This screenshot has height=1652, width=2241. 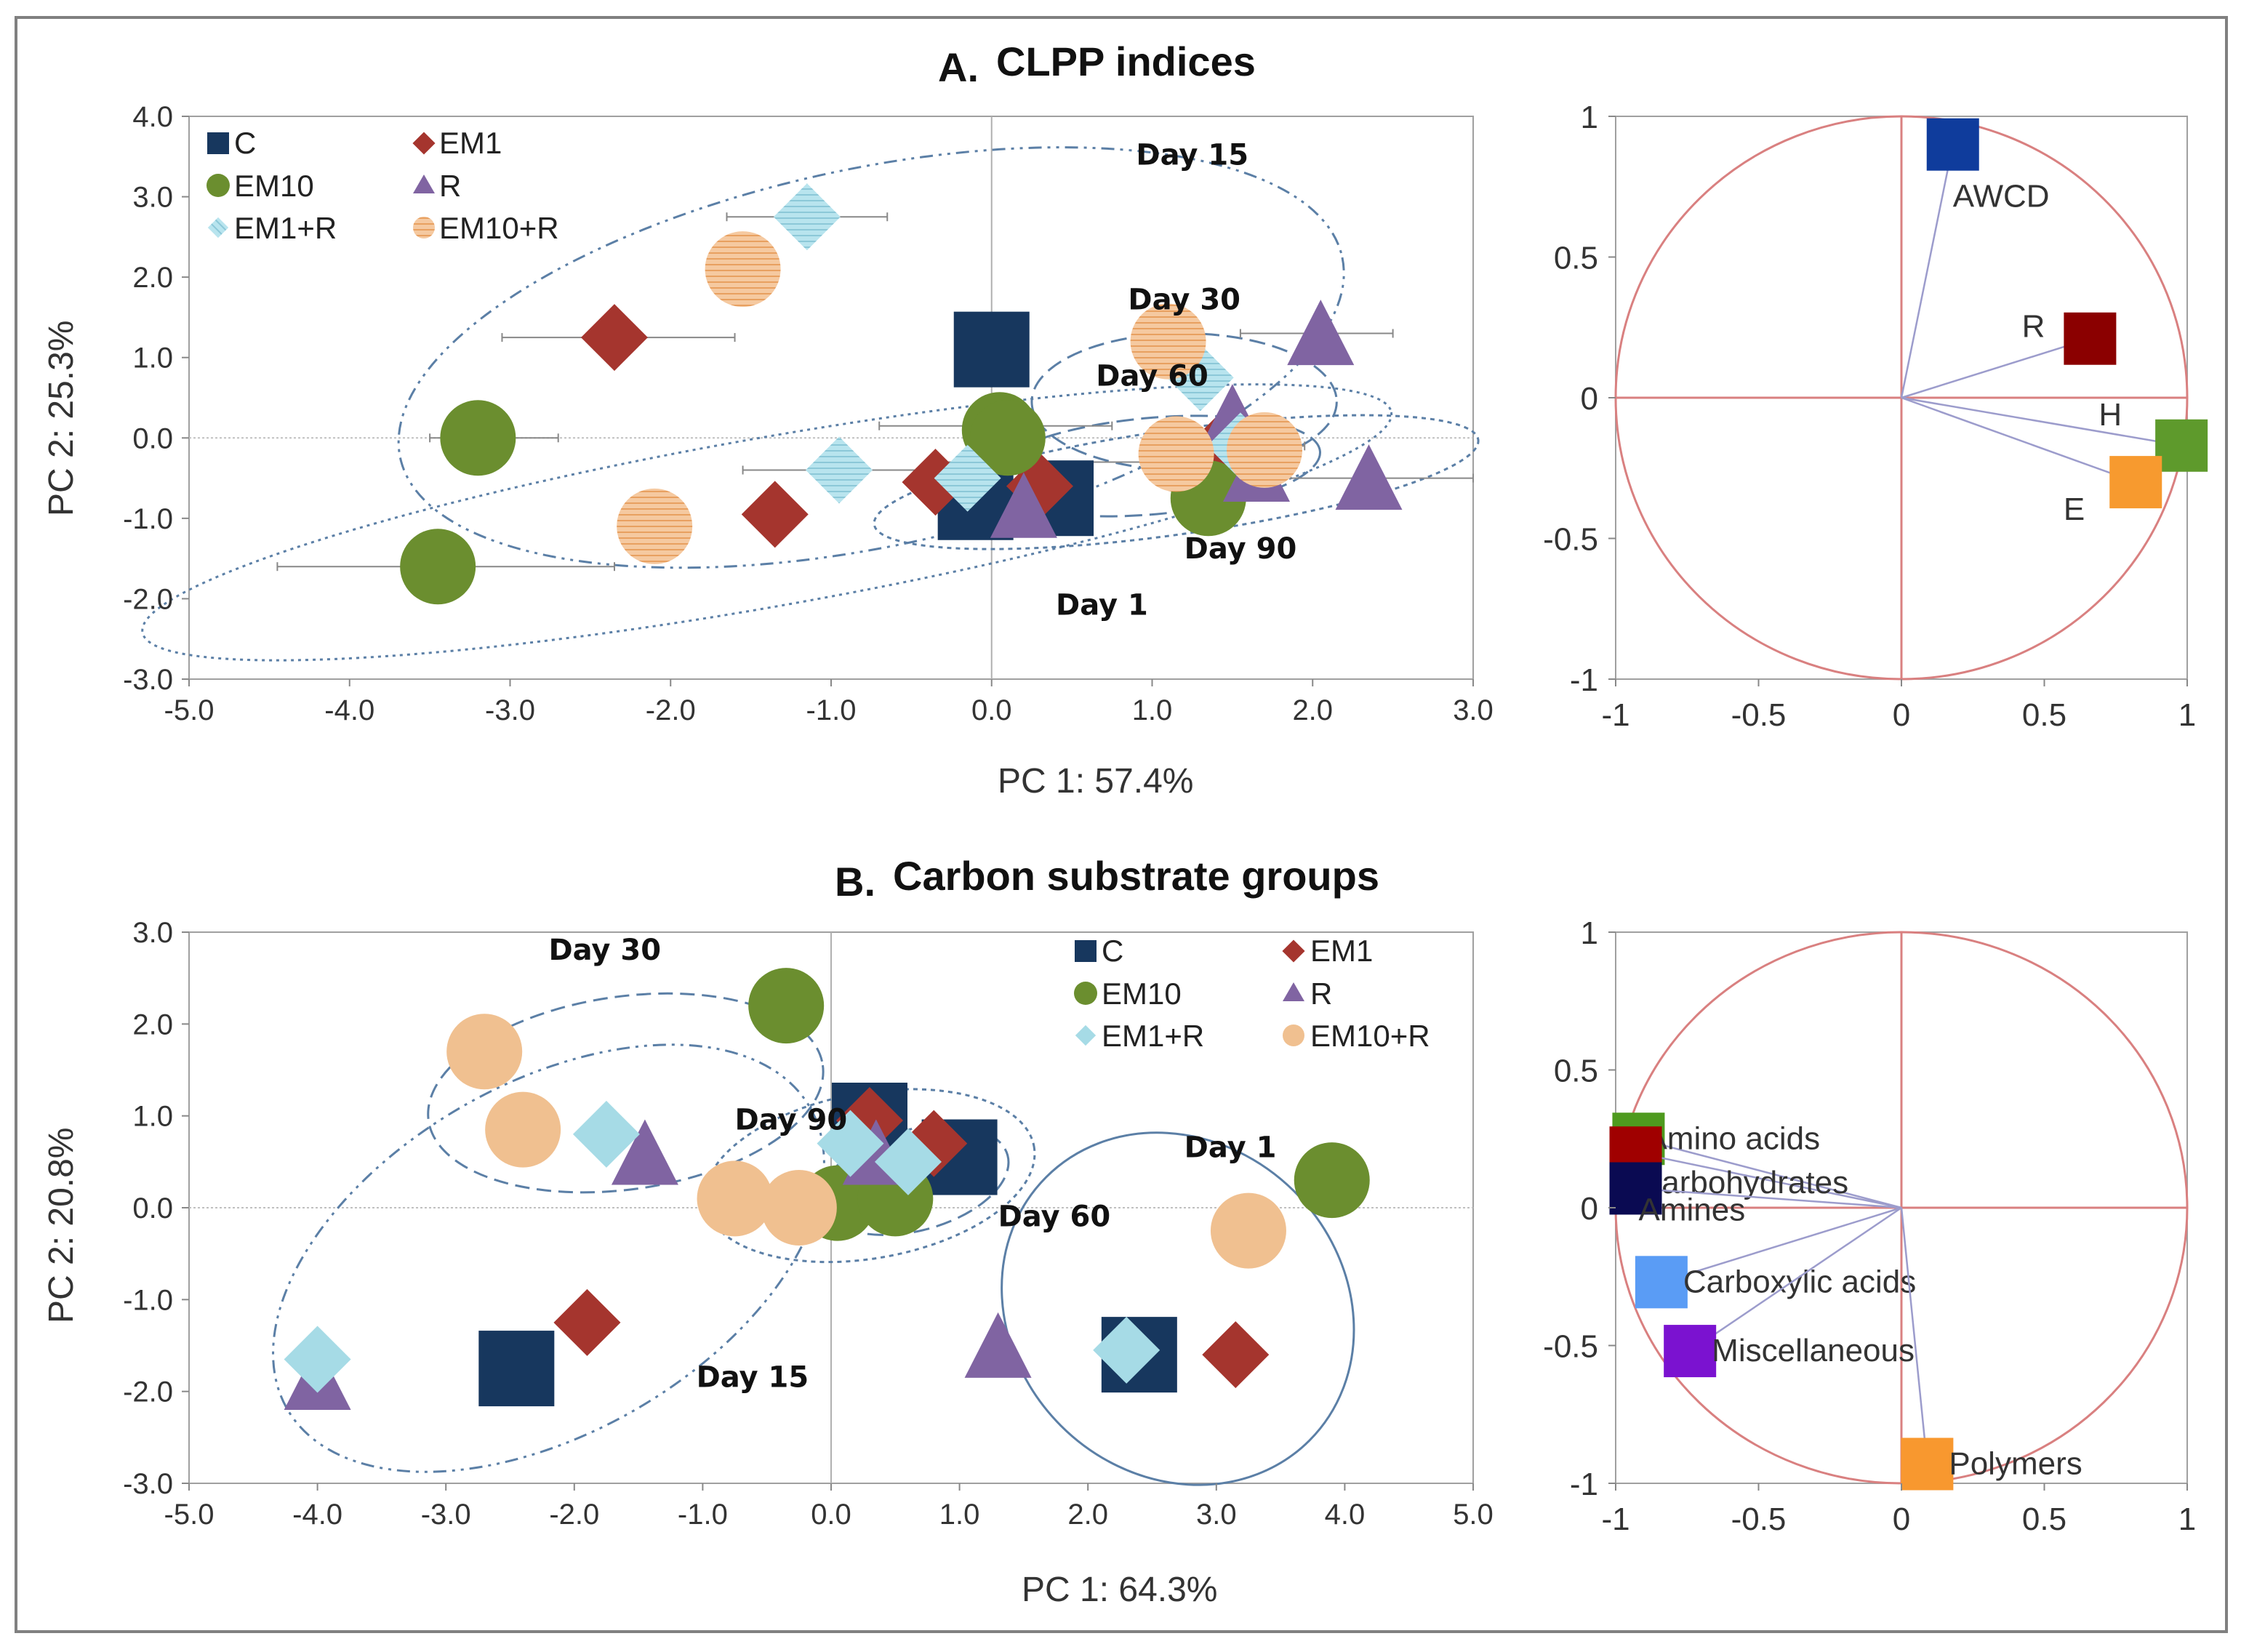 I want to click on day-label: Day 1, so click(x=1102, y=605).